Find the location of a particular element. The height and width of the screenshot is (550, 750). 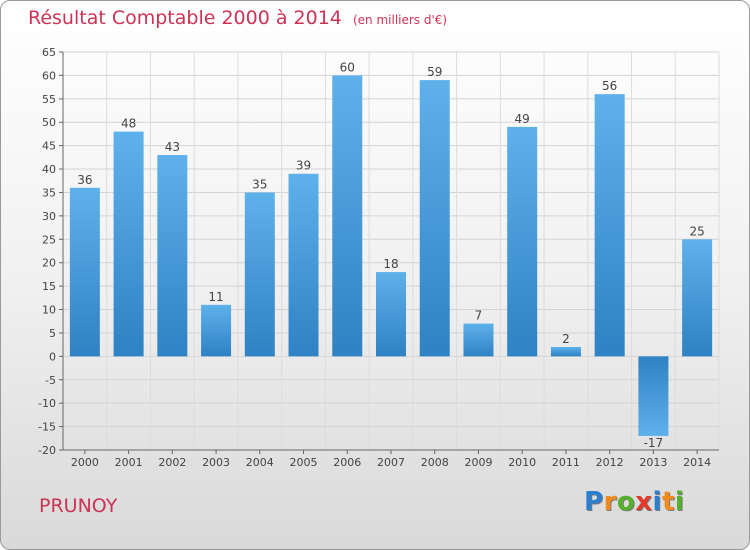

x-tick-label: 2009 is located at coordinates (478, 462).